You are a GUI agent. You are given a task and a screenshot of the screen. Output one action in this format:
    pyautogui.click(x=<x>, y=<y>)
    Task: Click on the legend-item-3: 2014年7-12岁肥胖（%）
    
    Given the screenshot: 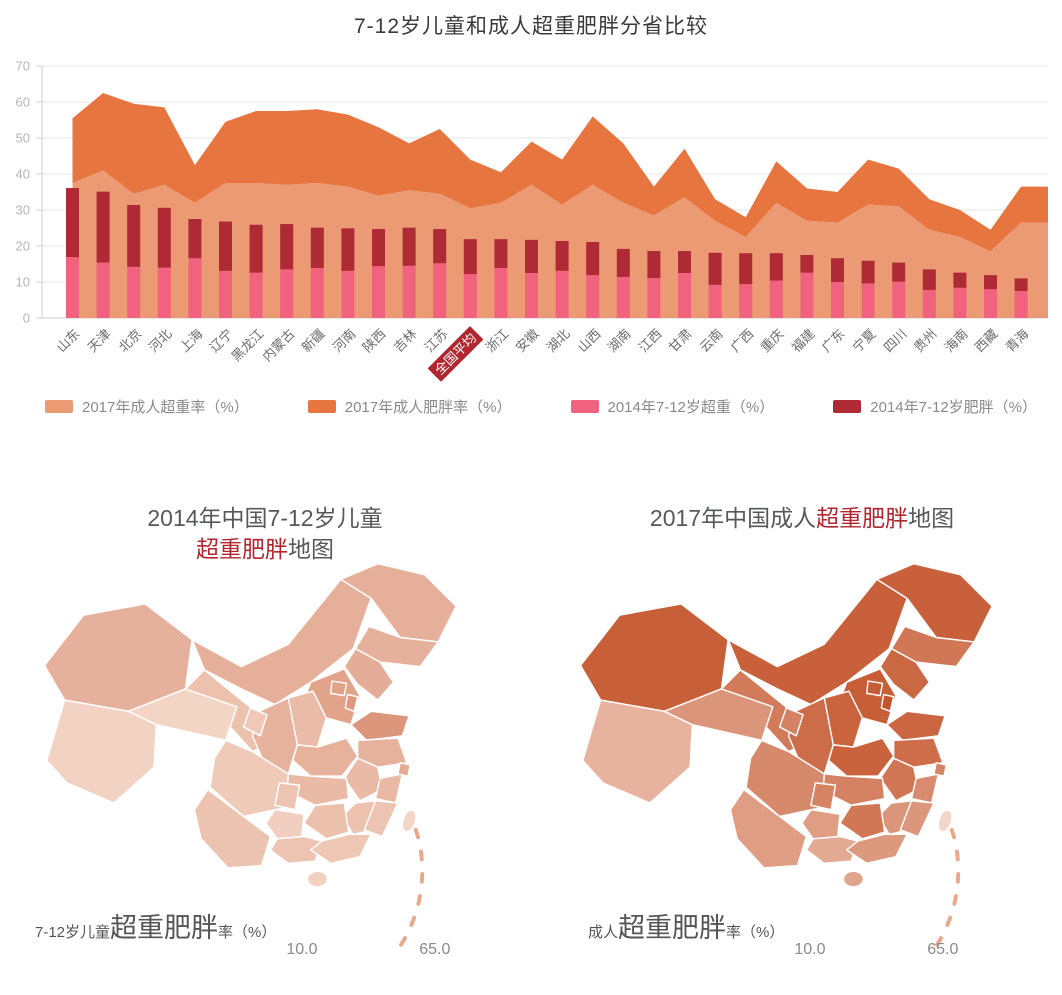 What is the action you would take?
    pyautogui.click(x=935, y=406)
    